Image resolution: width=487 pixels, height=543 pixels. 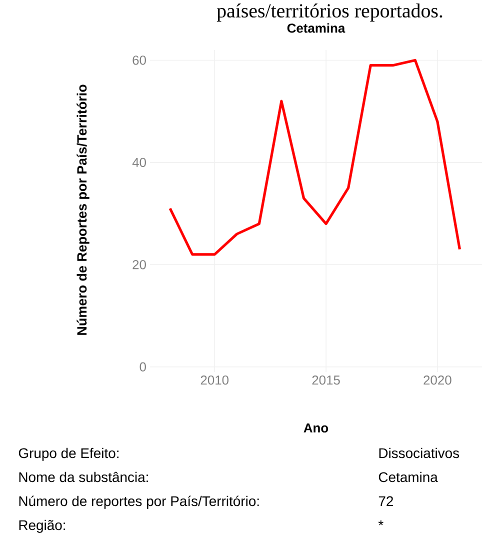 I want to click on x-tick-label: 2010, so click(x=214, y=380).